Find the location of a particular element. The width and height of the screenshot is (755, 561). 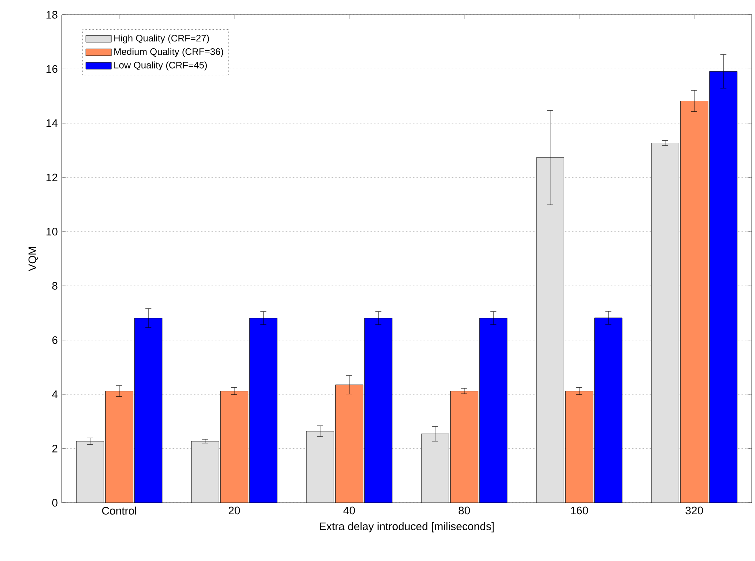

y-tick-label: 12 is located at coordinates (52, 178).